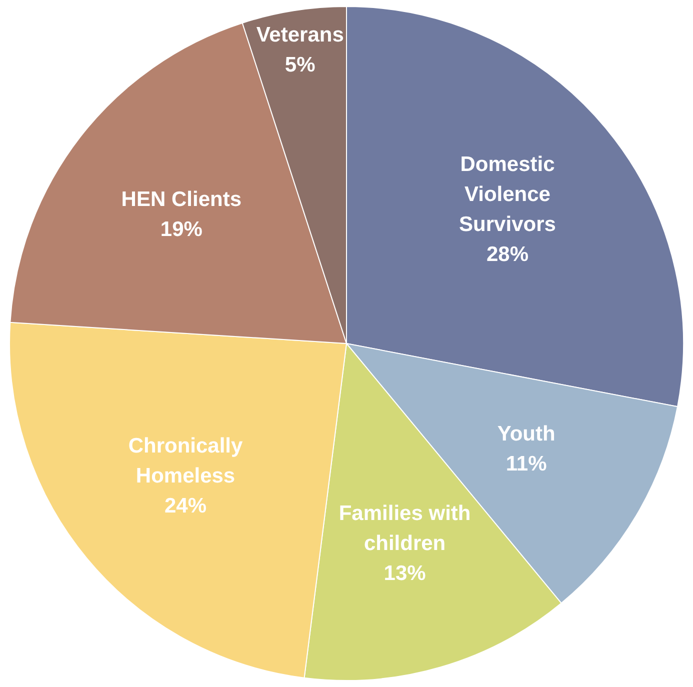 The image size is (693, 687). I want to click on data-label: 11%, so click(527, 464).